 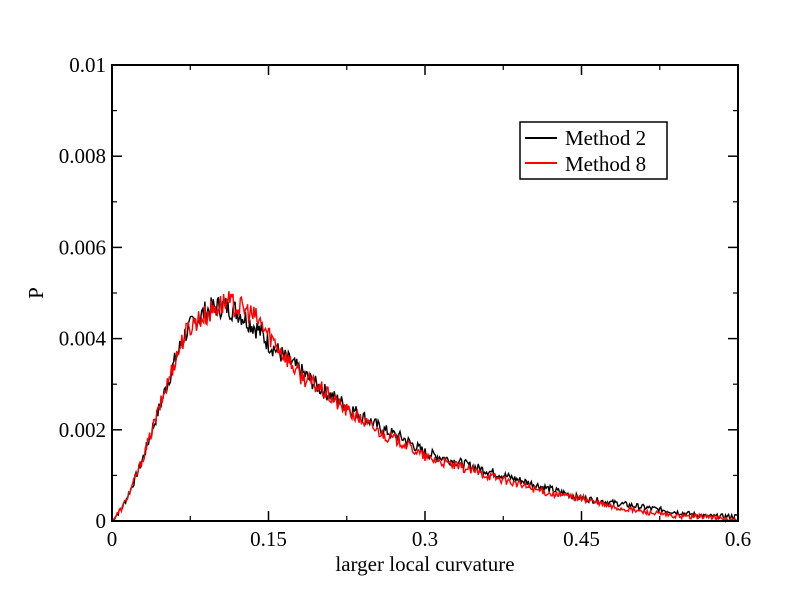 What do you see at coordinates (83, 339) in the screenshot?
I see `y-tick-label: 0.004` at bounding box center [83, 339].